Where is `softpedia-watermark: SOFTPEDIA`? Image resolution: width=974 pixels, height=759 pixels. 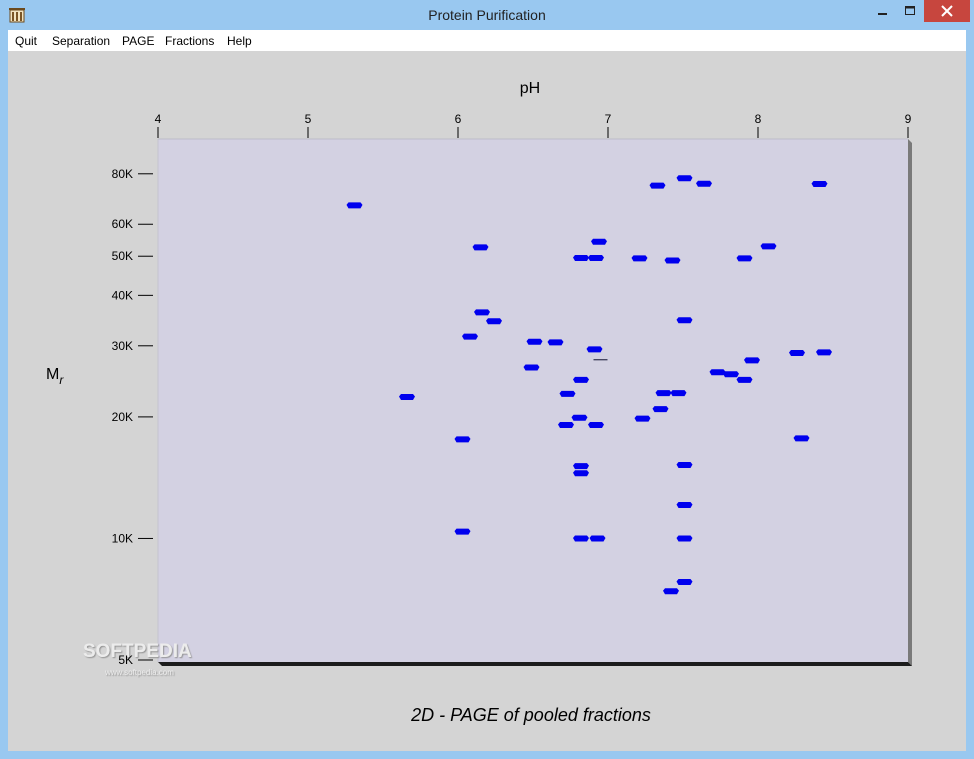
softpedia-watermark: SOFTPEDIA is located at coordinates (137, 651).